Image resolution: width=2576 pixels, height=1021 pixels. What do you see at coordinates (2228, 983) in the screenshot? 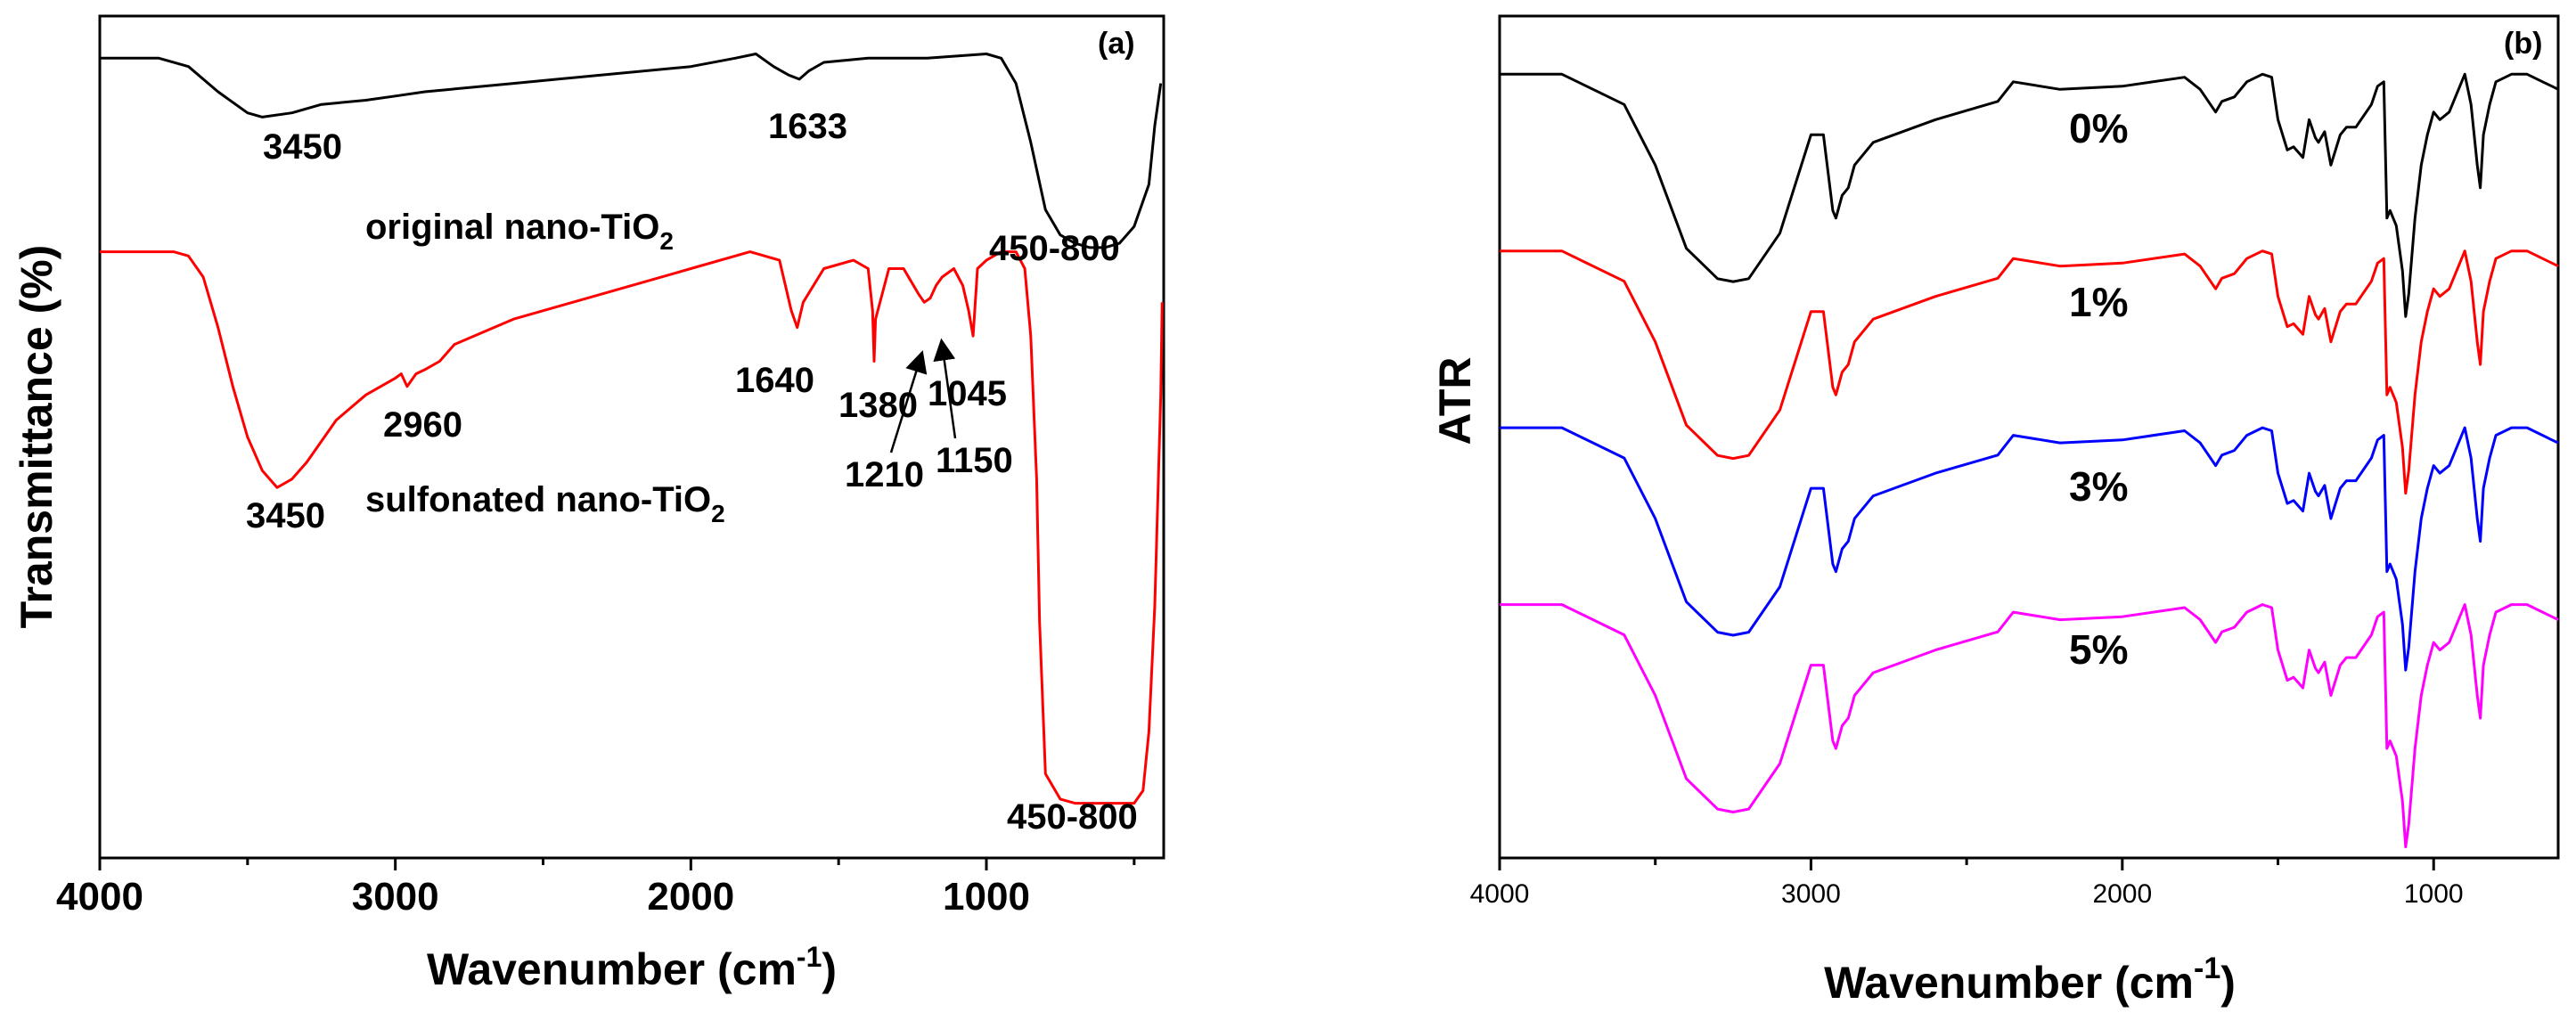
I see `panel-b-x-axis-title-end: )` at bounding box center [2228, 983].